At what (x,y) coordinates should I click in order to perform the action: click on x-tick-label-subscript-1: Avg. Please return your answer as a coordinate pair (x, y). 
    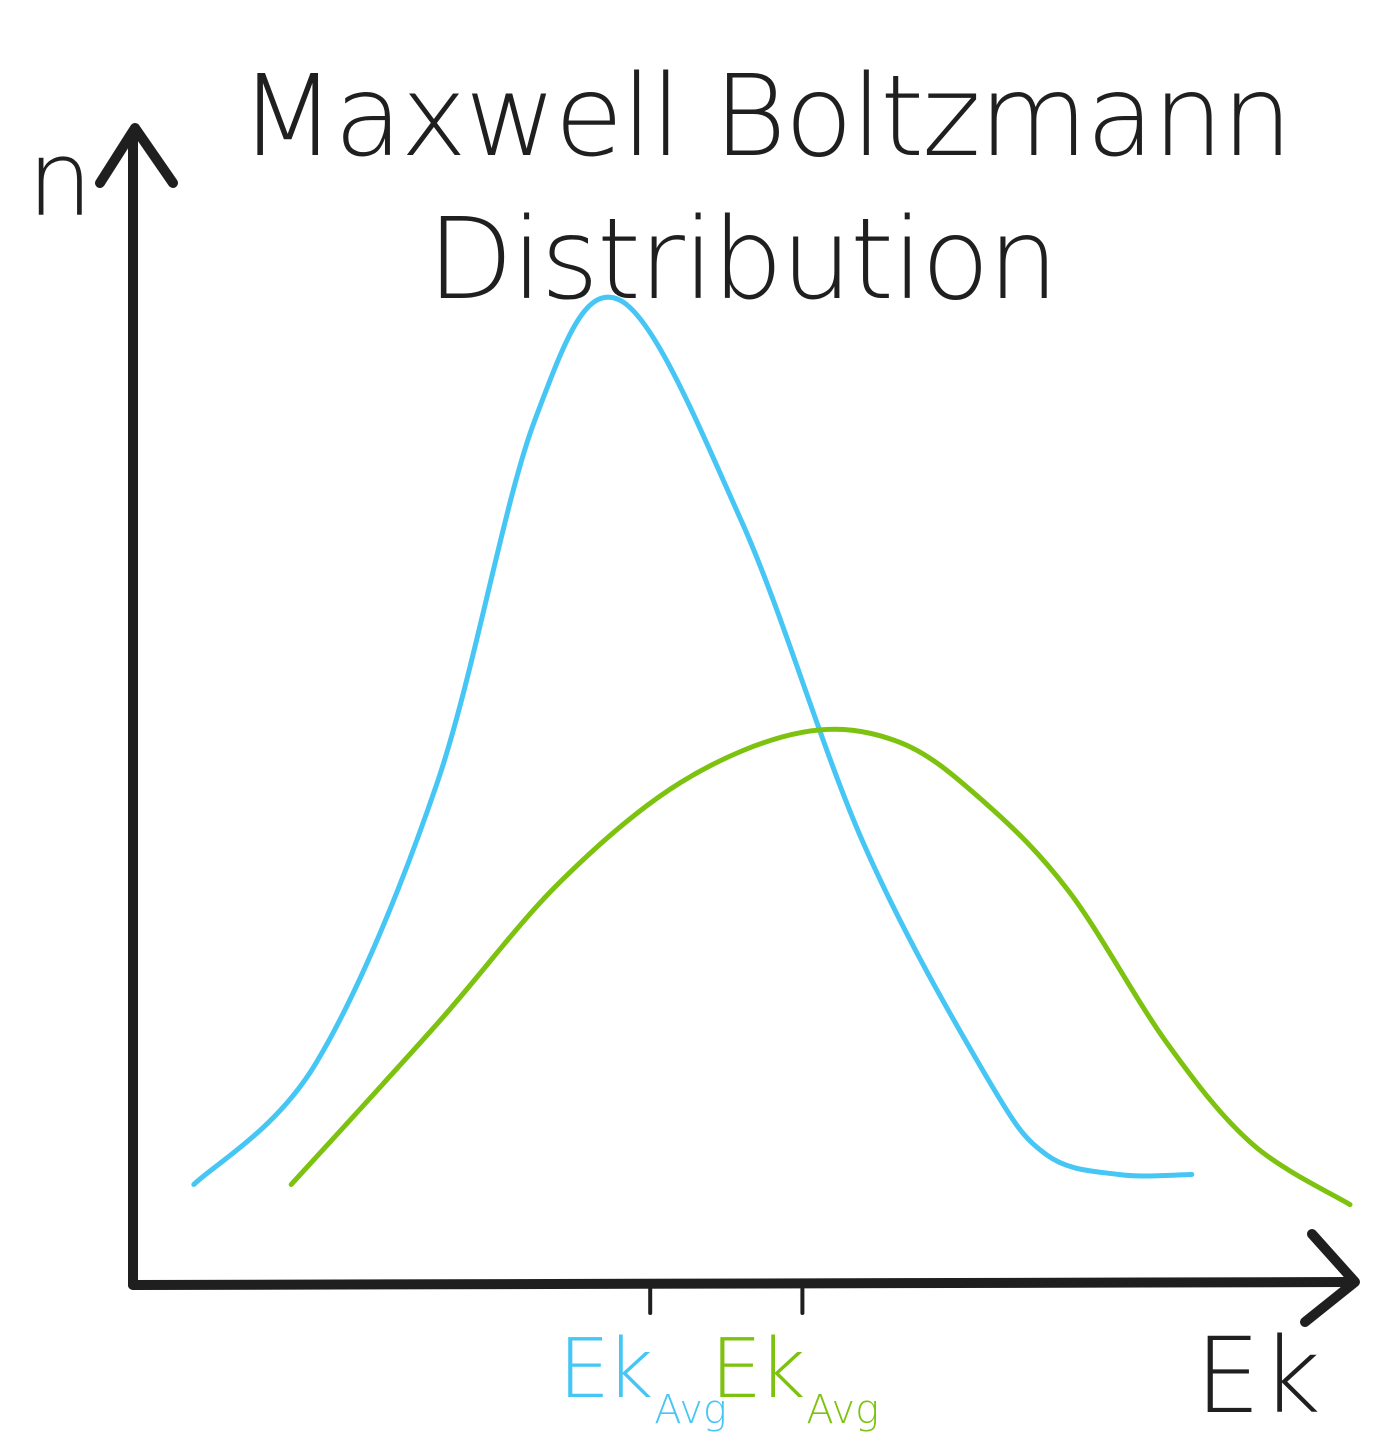
    Looking at the image, I should click on (690, 1410).